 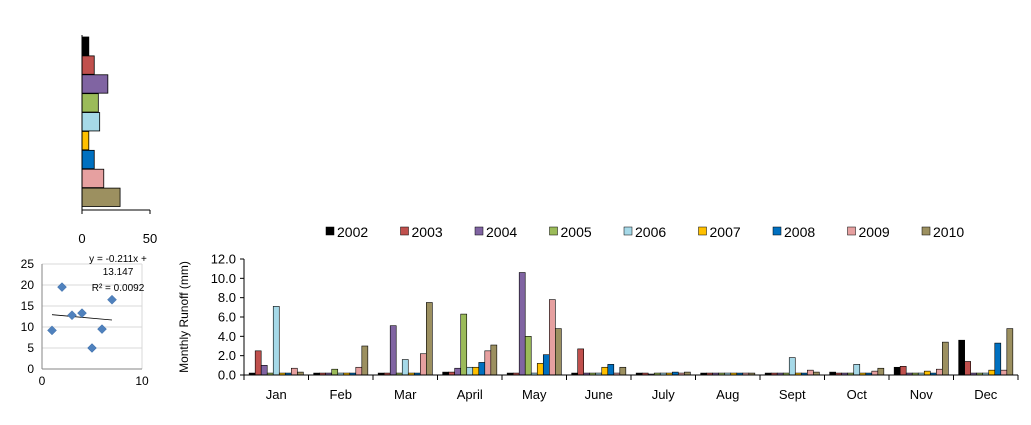 What do you see at coordinates (998, 359) in the screenshot?
I see `bar-dec-2008` at bounding box center [998, 359].